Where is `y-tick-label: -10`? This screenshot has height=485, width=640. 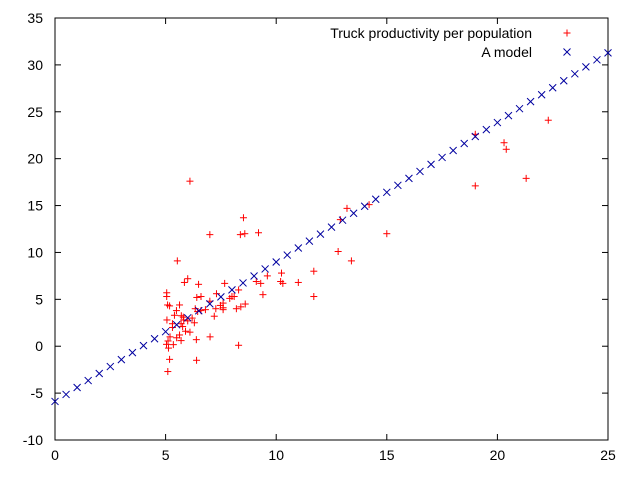 y-tick-label: -10 is located at coordinates (33, 440).